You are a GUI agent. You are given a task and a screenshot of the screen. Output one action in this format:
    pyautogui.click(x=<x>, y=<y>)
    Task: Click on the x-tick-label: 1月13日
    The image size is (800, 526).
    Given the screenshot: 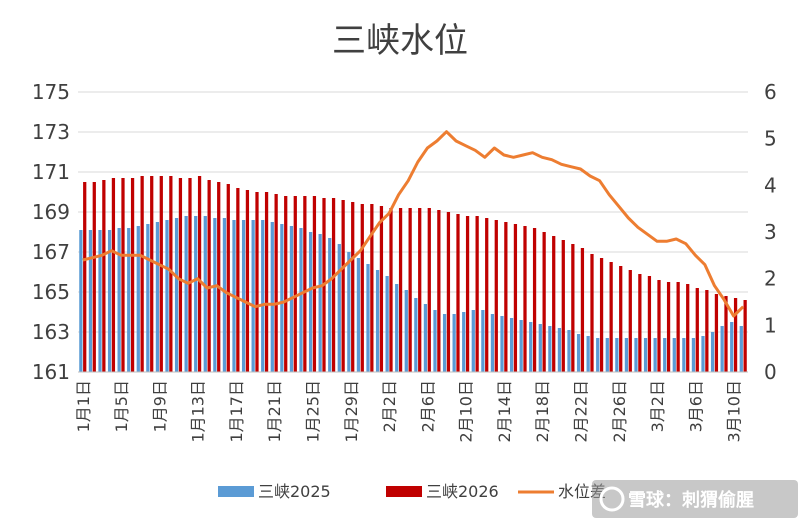 What is the action you would take?
    pyautogui.click(x=198, y=411)
    